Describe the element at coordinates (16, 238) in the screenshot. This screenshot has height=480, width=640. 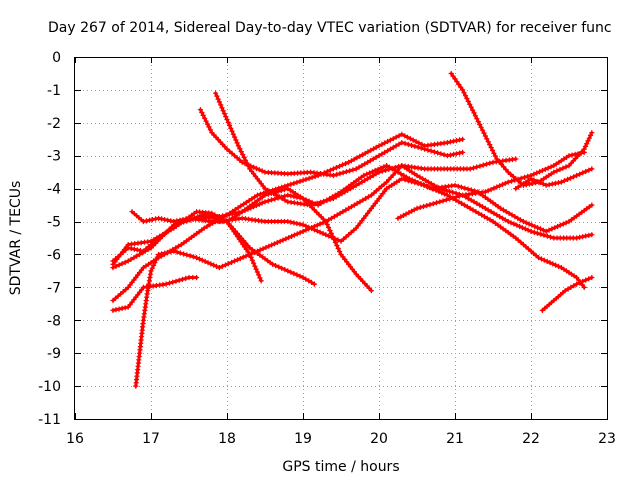
I see `y-axis-label: SDTVAR / TECUs` at that location.